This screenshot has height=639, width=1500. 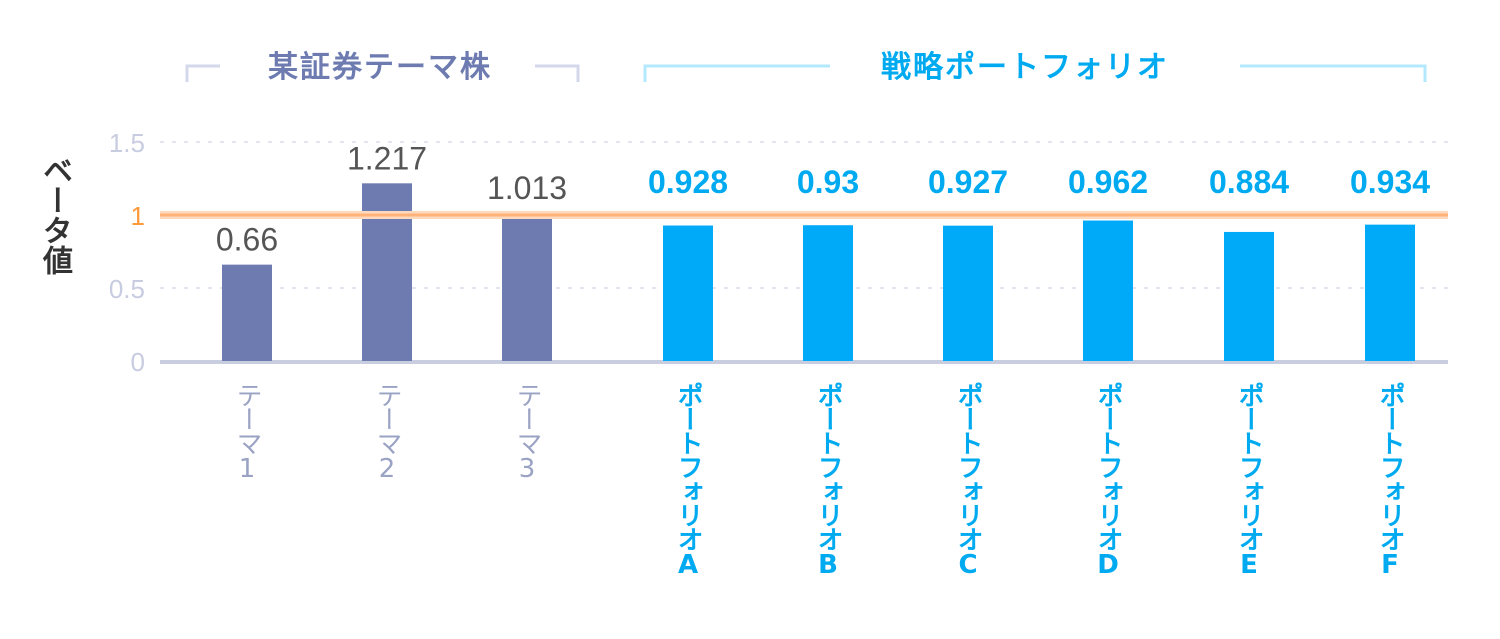 What do you see at coordinates (1108, 182) in the screenshot?
I see `data-label: 0.962` at bounding box center [1108, 182].